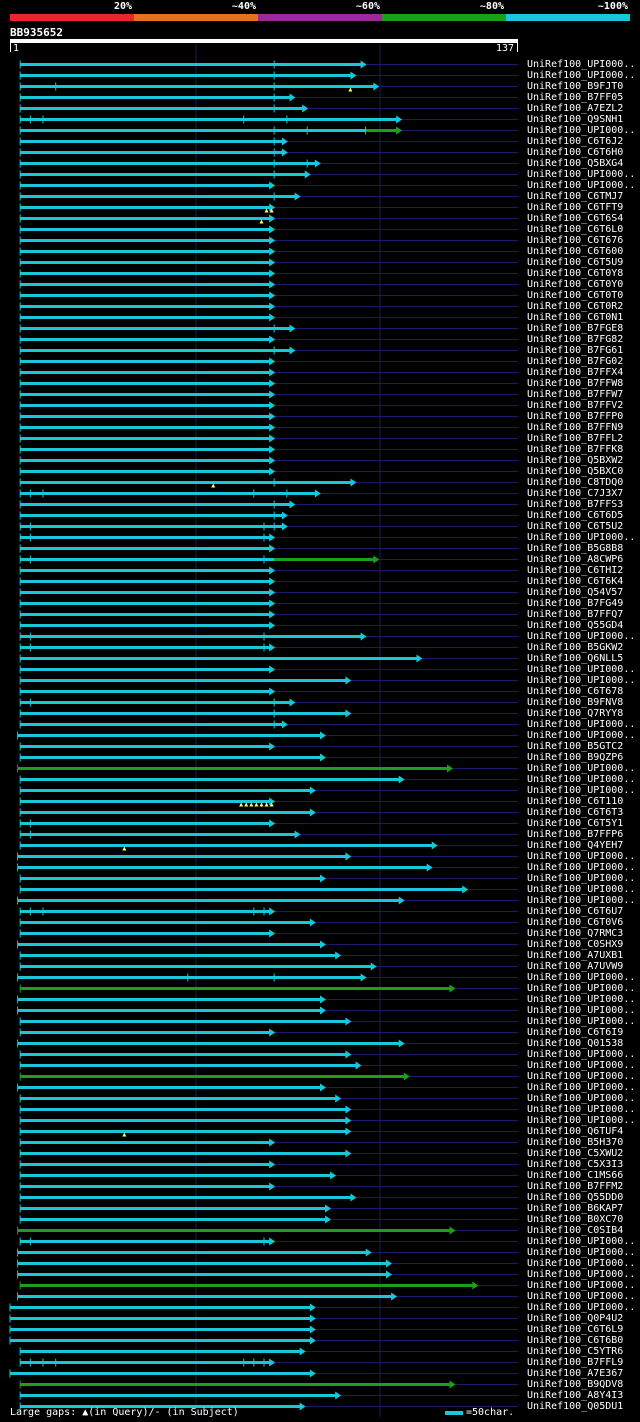 Image resolution: width=640 pixels, height=1422 pixels. What do you see at coordinates (575, 812) in the screenshot?
I see `hit-label: UniRef100_C6T6T3` at bounding box center [575, 812].